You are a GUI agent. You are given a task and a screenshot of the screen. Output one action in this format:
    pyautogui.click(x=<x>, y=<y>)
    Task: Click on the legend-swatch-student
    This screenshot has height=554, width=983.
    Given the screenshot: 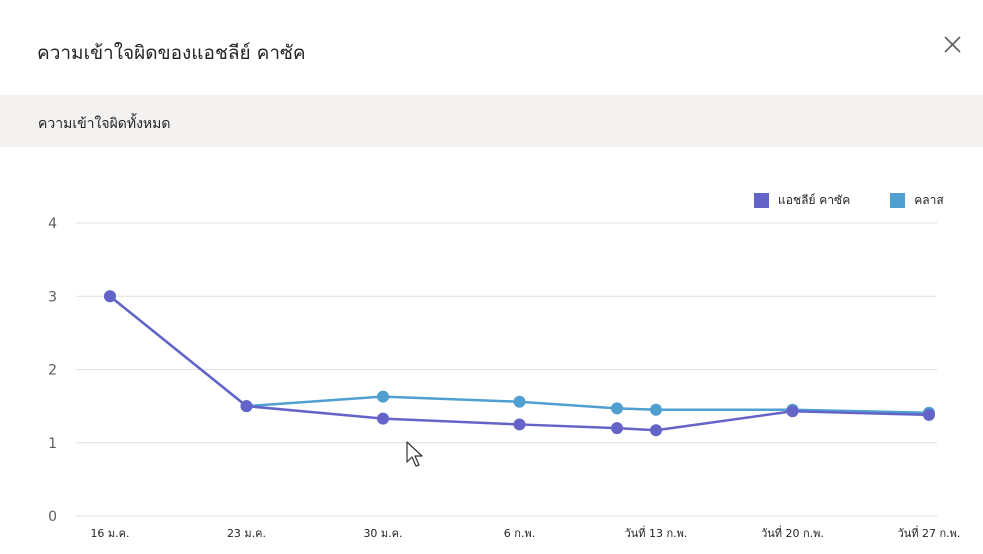 What is the action you would take?
    pyautogui.click(x=761, y=200)
    